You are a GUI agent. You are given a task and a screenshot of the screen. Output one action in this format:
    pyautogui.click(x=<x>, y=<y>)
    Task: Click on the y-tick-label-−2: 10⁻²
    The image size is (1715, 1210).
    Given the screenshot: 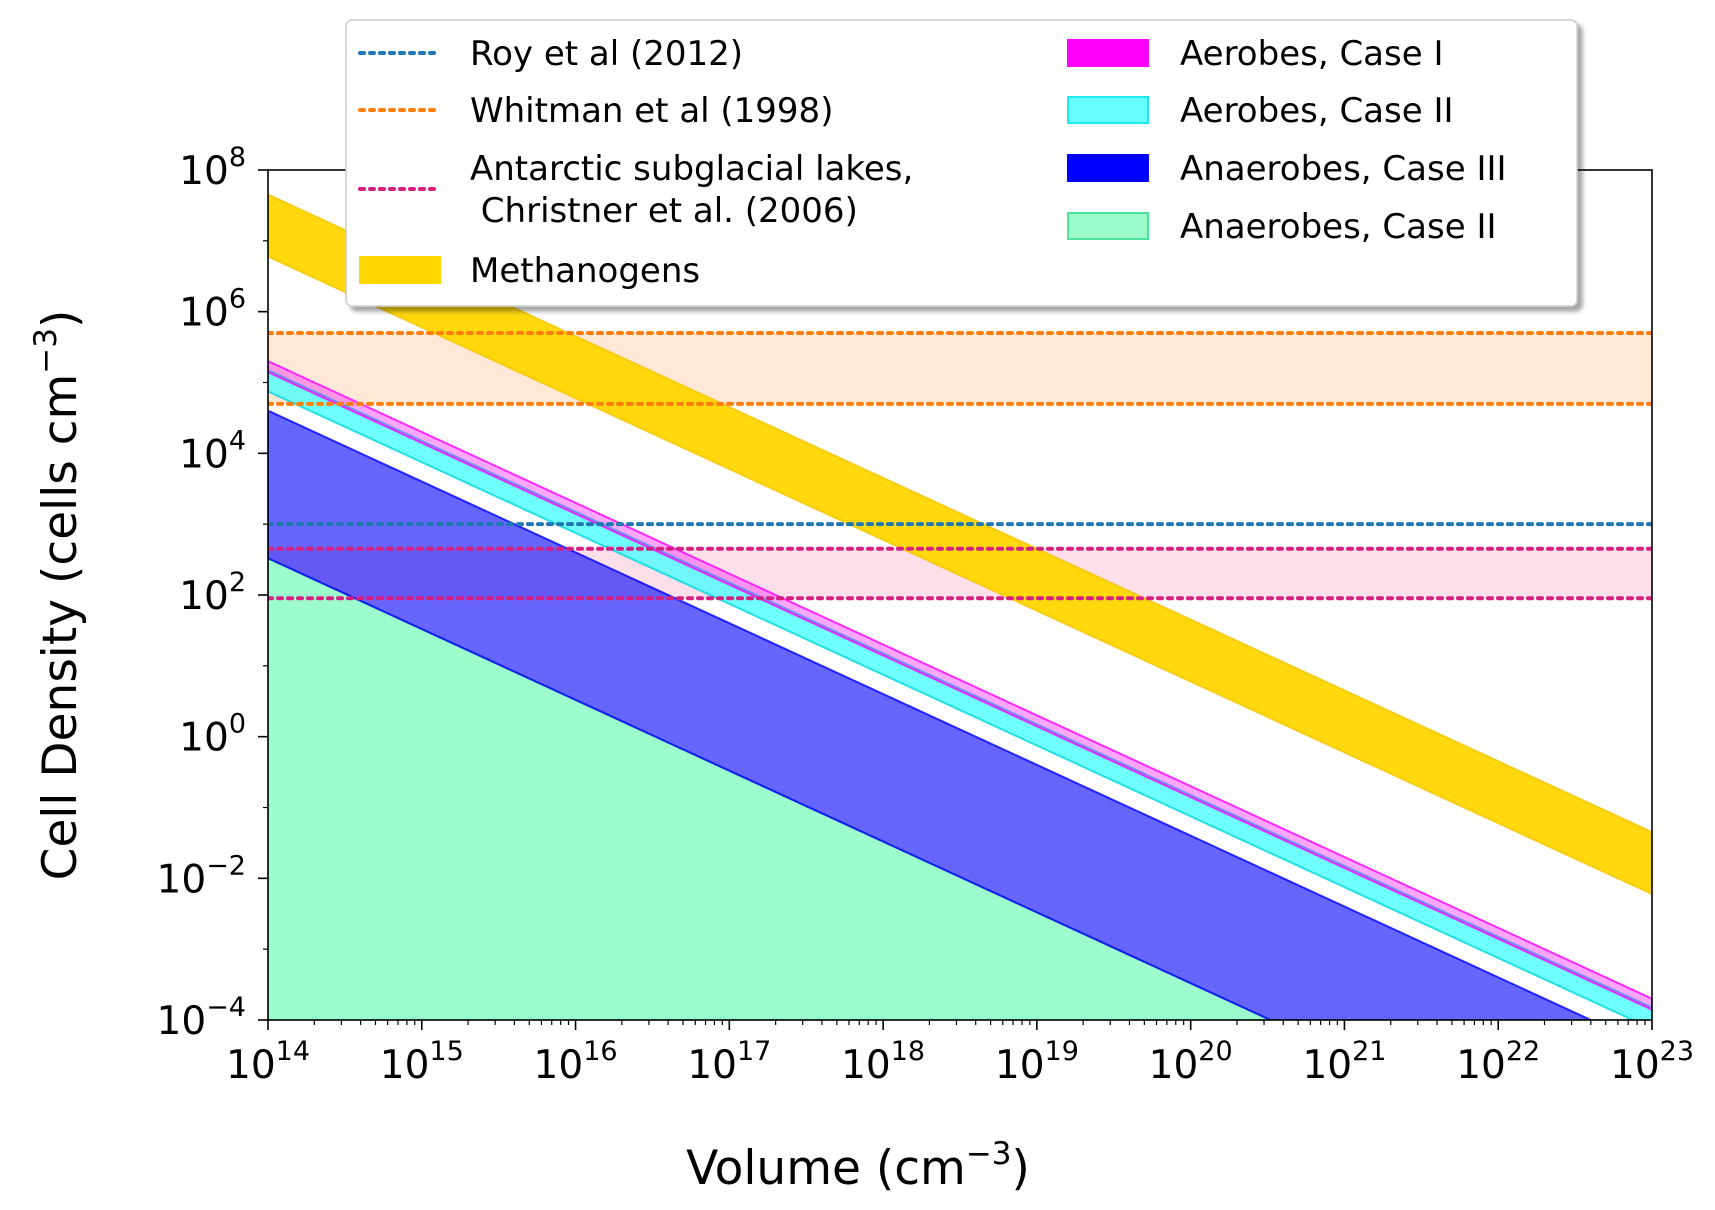 What is the action you would take?
    pyautogui.click(x=201, y=876)
    